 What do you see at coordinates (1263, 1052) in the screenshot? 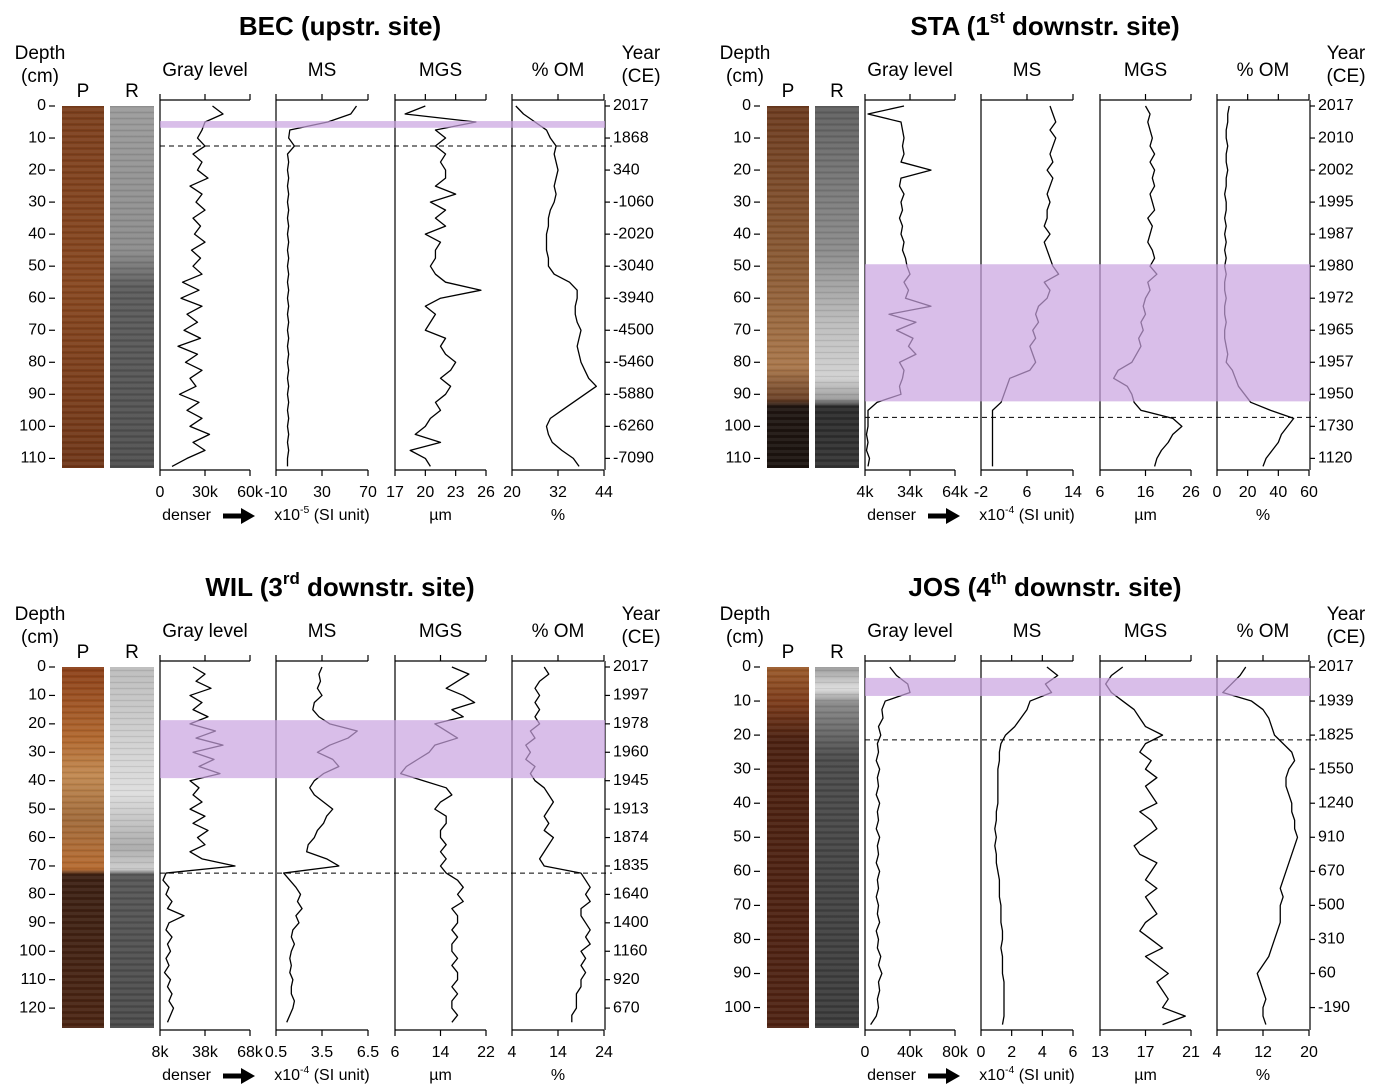
I see `x-tick-label: 12` at bounding box center [1263, 1052].